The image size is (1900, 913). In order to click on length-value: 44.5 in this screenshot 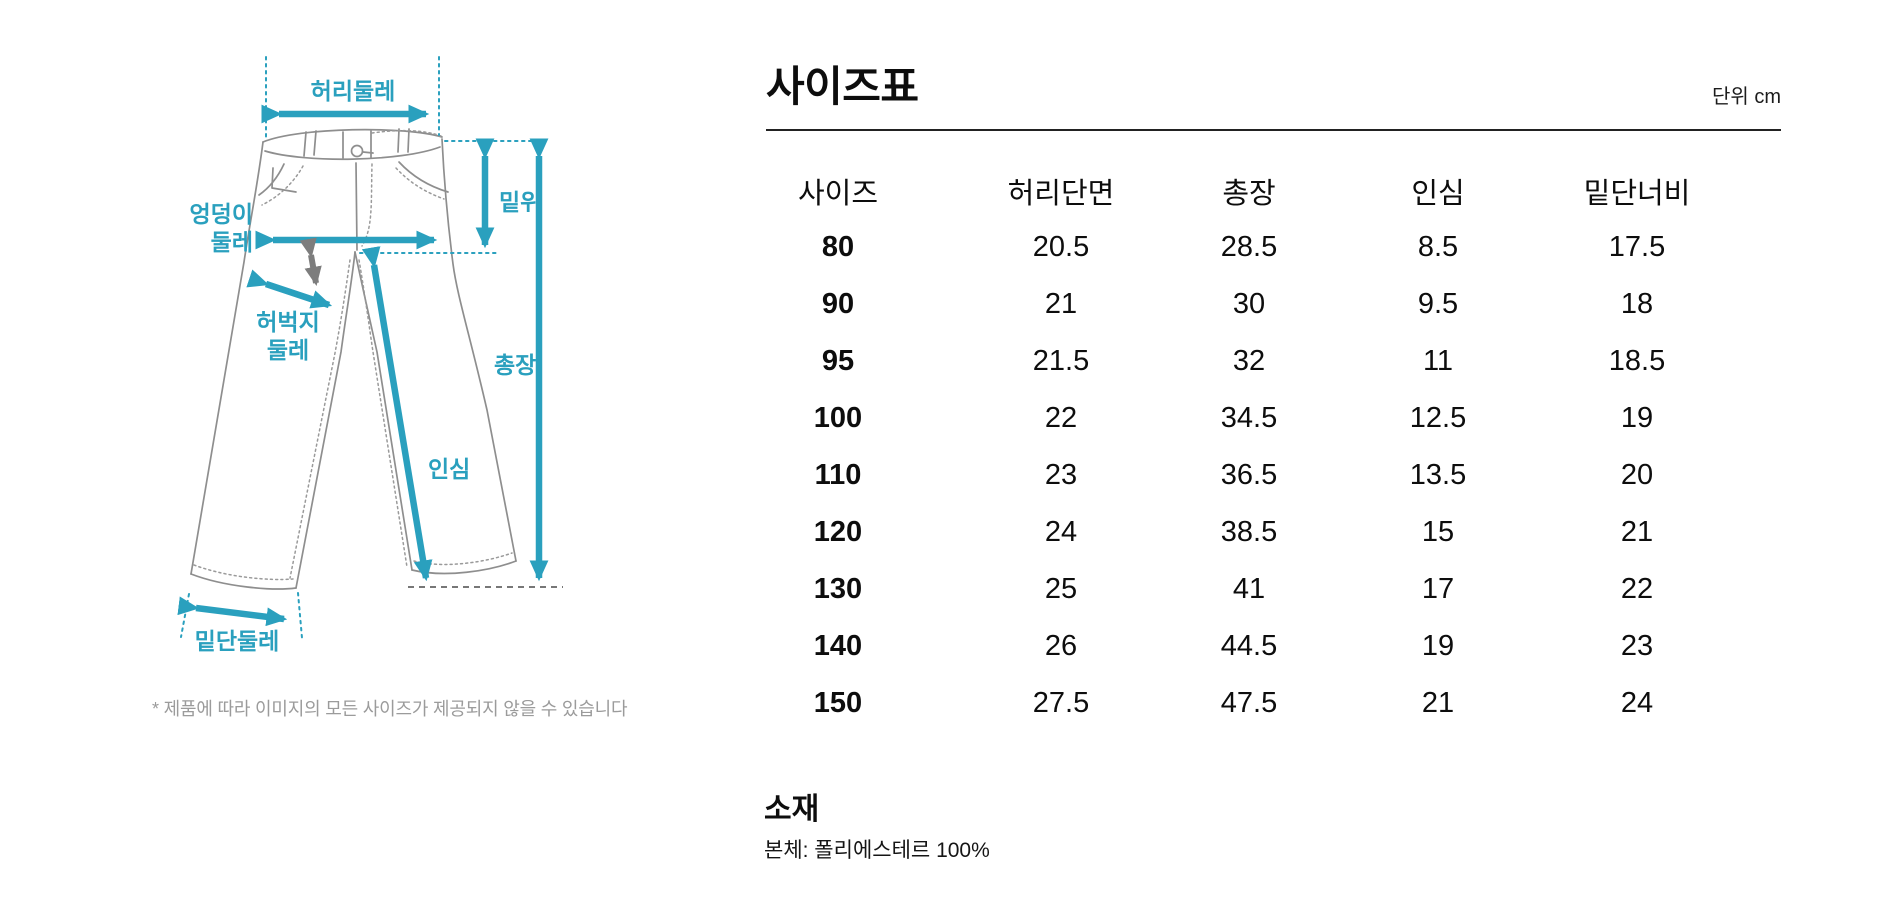, I will do `click(1249, 646)`.